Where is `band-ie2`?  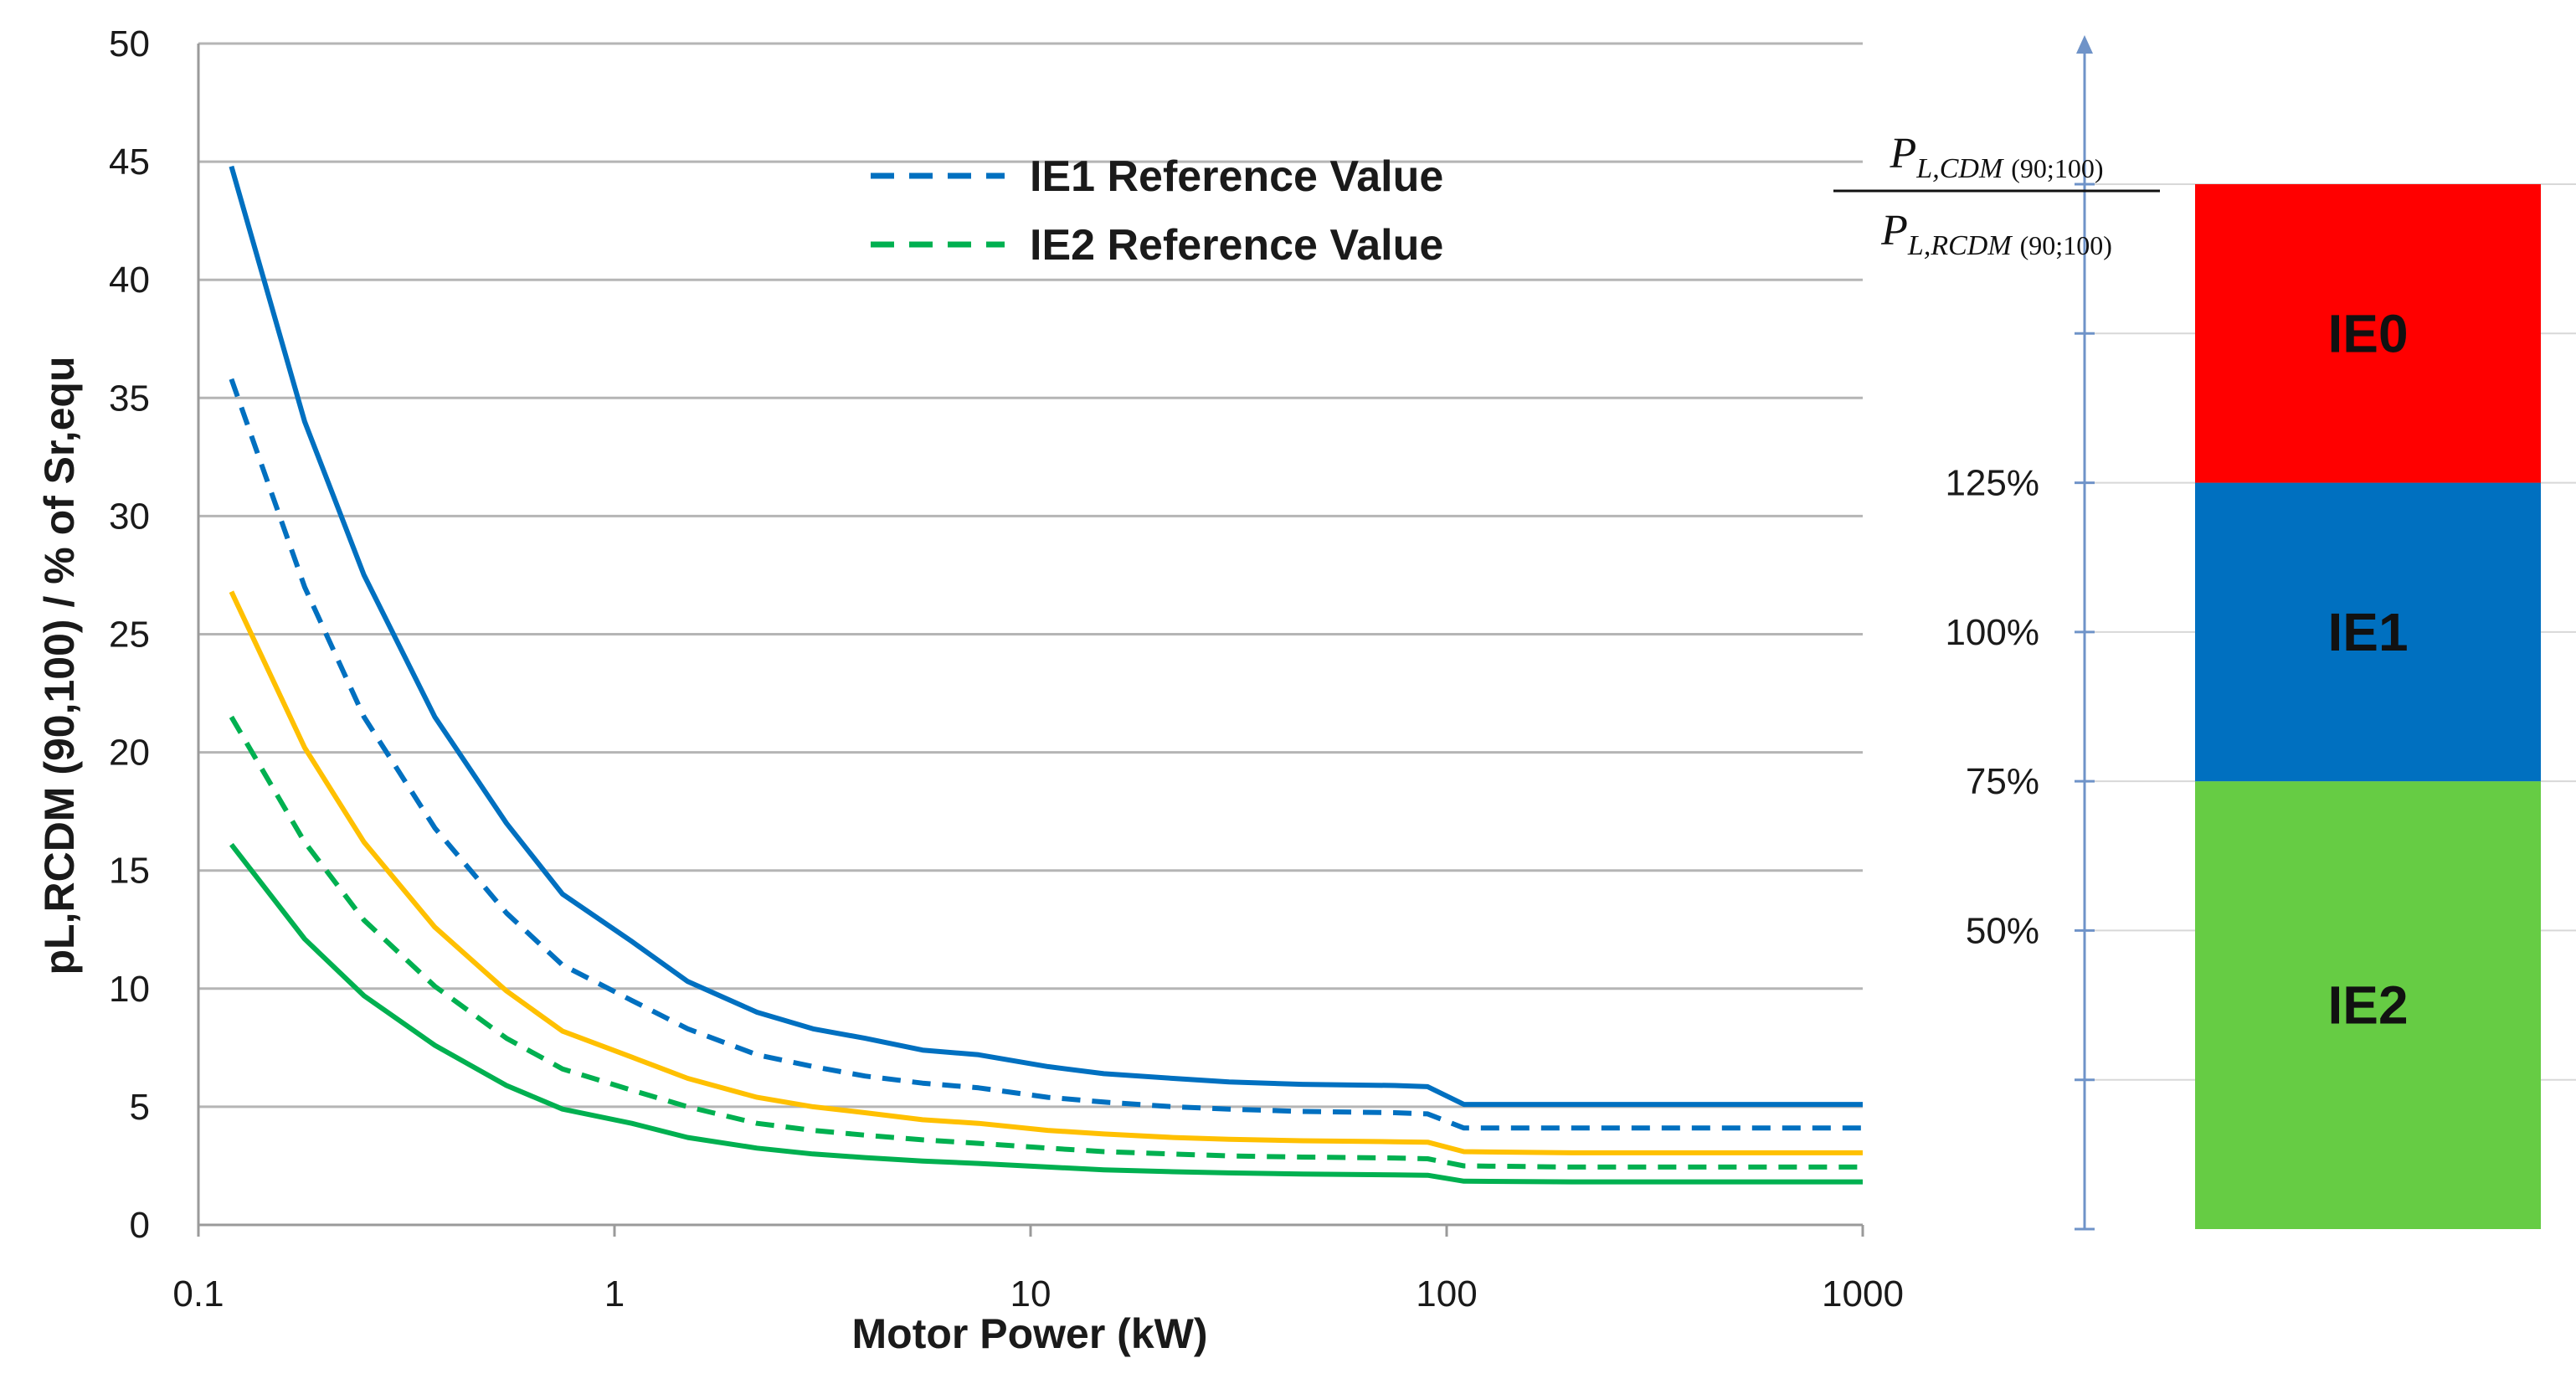
band-ie2 is located at coordinates (2368, 1005).